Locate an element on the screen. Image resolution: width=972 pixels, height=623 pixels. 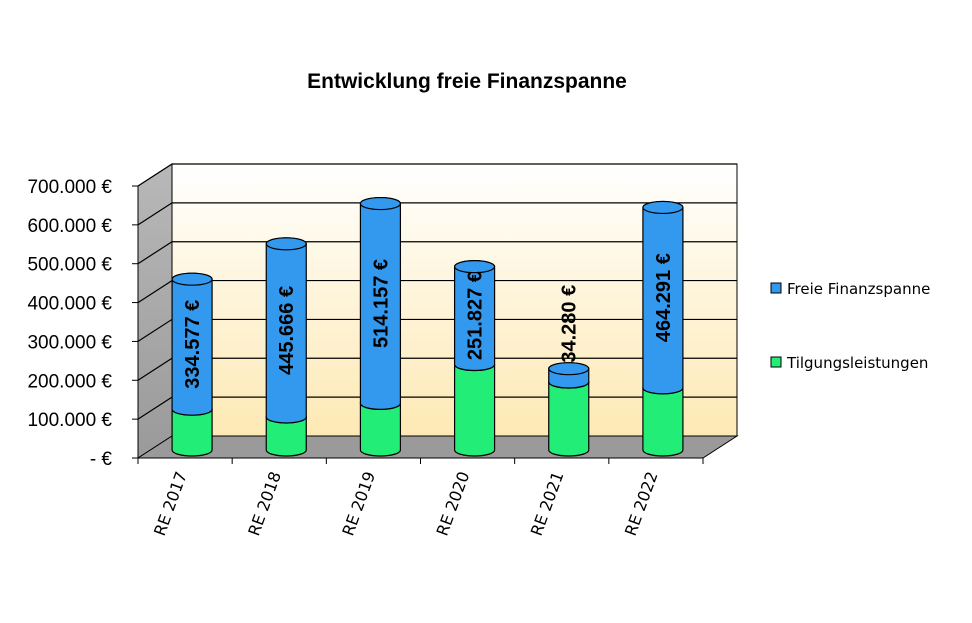
x-tick-label: RE 2017 is located at coordinates (170, 503).